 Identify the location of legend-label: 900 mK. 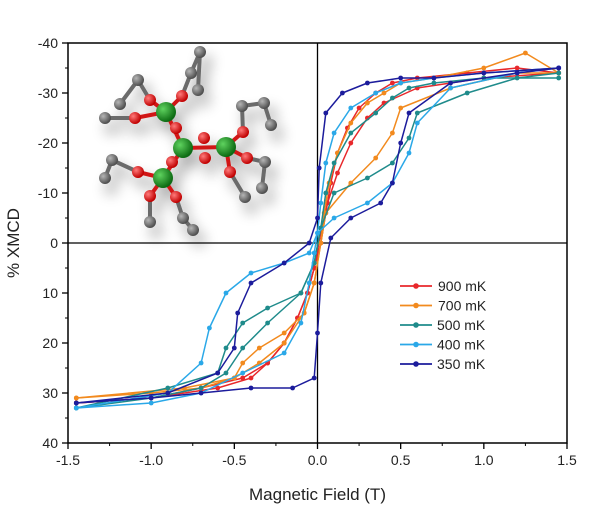
(462, 286).